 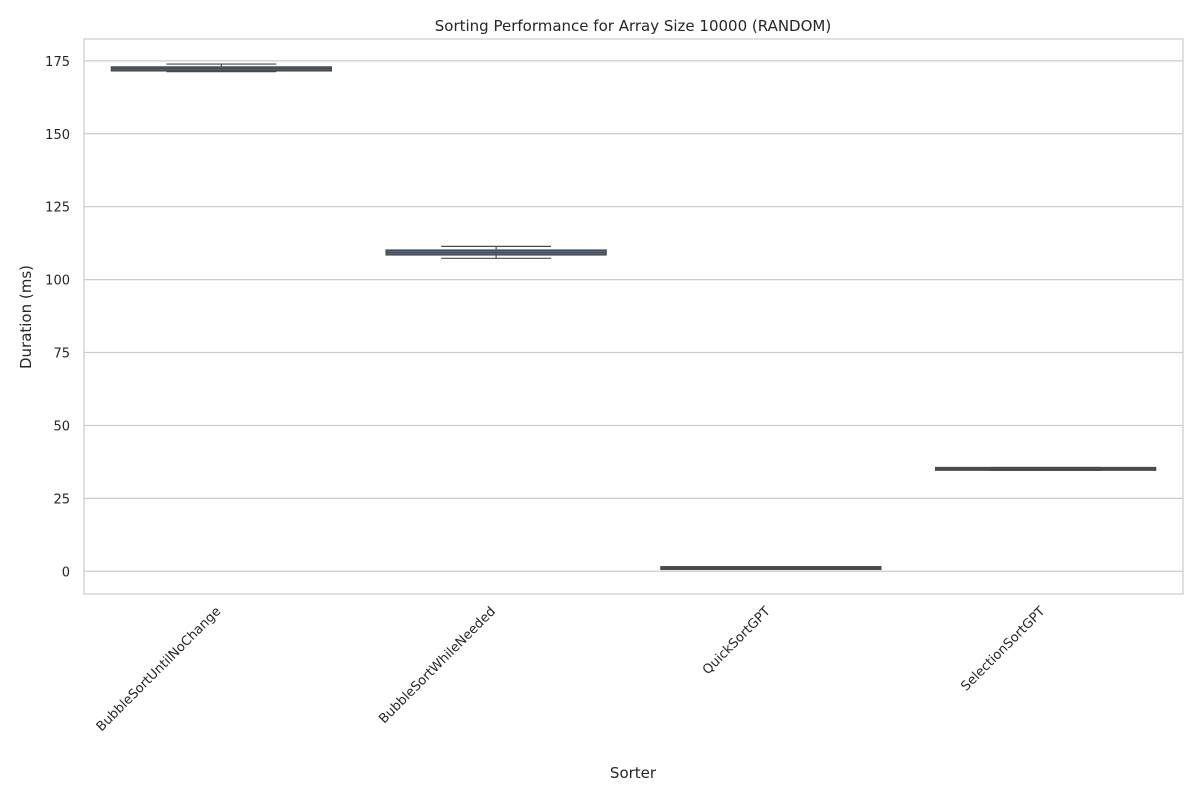 I want to click on box-BubbleSortWhileNeeded, so click(x=496, y=252).